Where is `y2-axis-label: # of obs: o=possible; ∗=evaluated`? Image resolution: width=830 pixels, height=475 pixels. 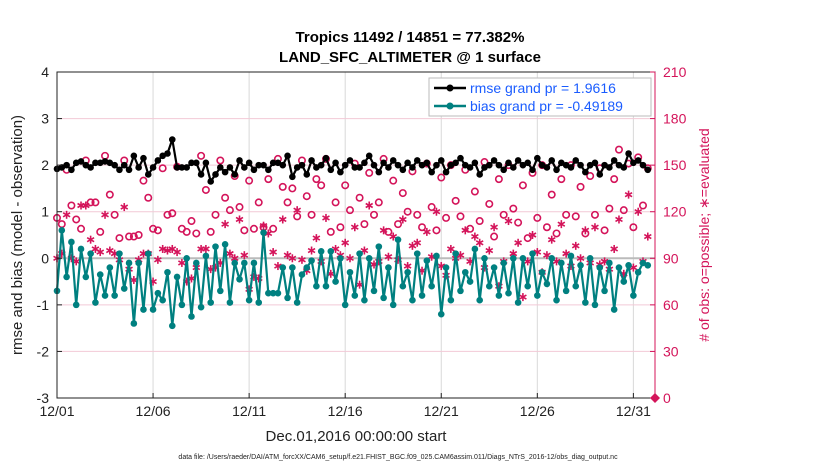 y2-axis-label: # of obs: o=possible; ∗=evaluated is located at coordinates (704, 234).